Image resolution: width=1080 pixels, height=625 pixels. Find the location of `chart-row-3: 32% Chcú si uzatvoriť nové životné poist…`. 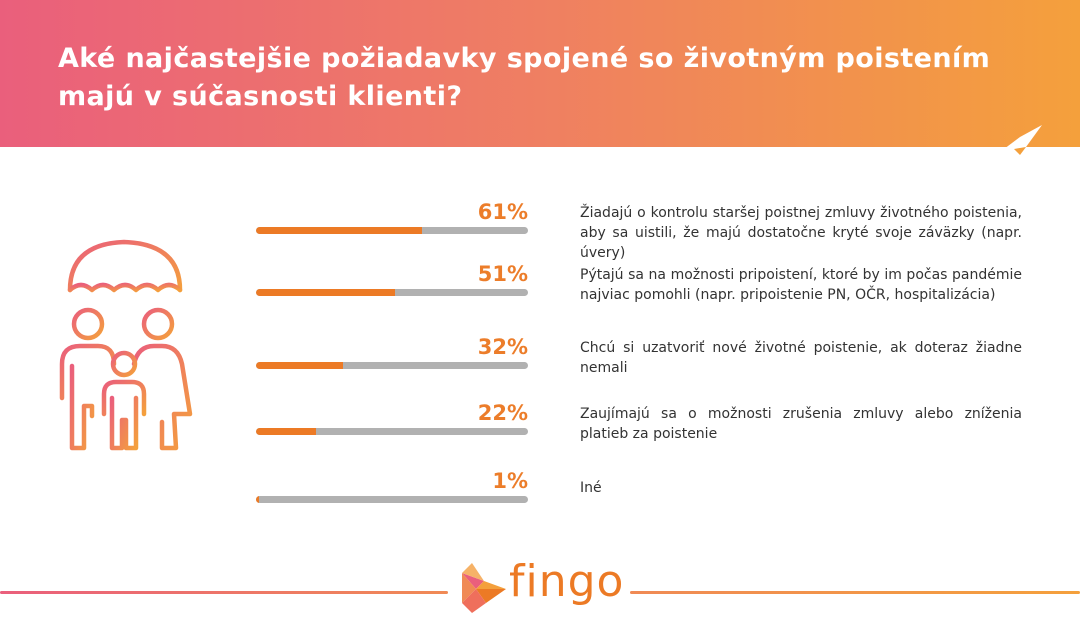

chart-row-3: 32% Chcú si uzatvoriť nové životné poist… is located at coordinates (540, 365).